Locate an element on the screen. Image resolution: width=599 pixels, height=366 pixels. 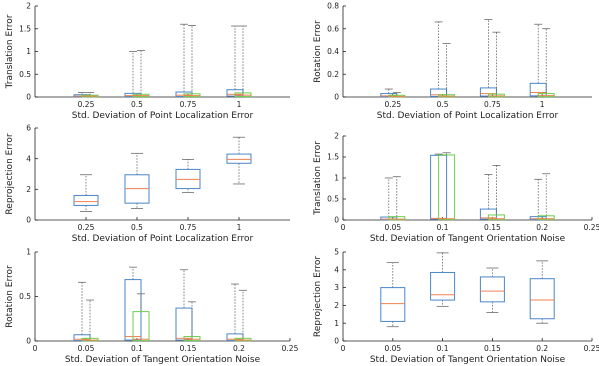
y-tick-label: 5 is located at coordinates (336, 252).